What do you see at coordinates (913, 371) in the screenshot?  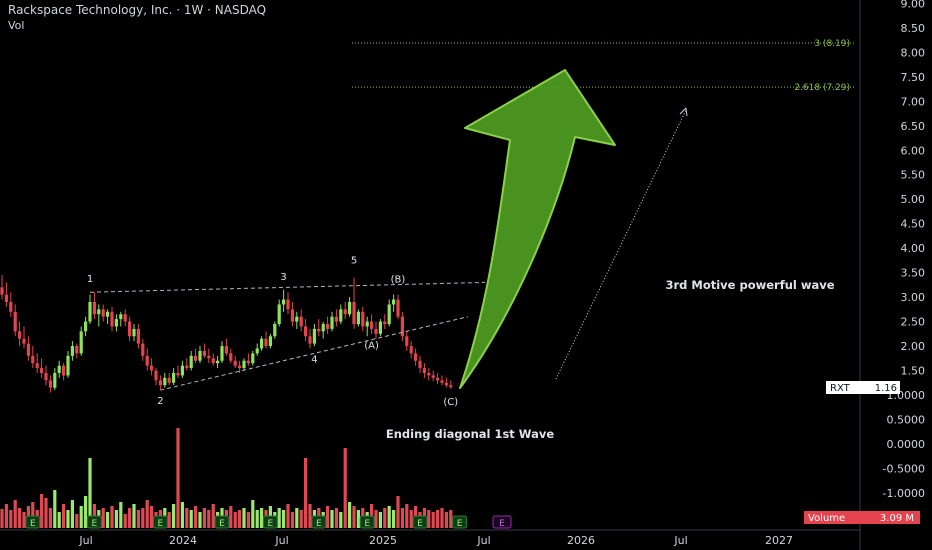 I see `price-tick-label: 1.50` at bounding box center [913, 371].